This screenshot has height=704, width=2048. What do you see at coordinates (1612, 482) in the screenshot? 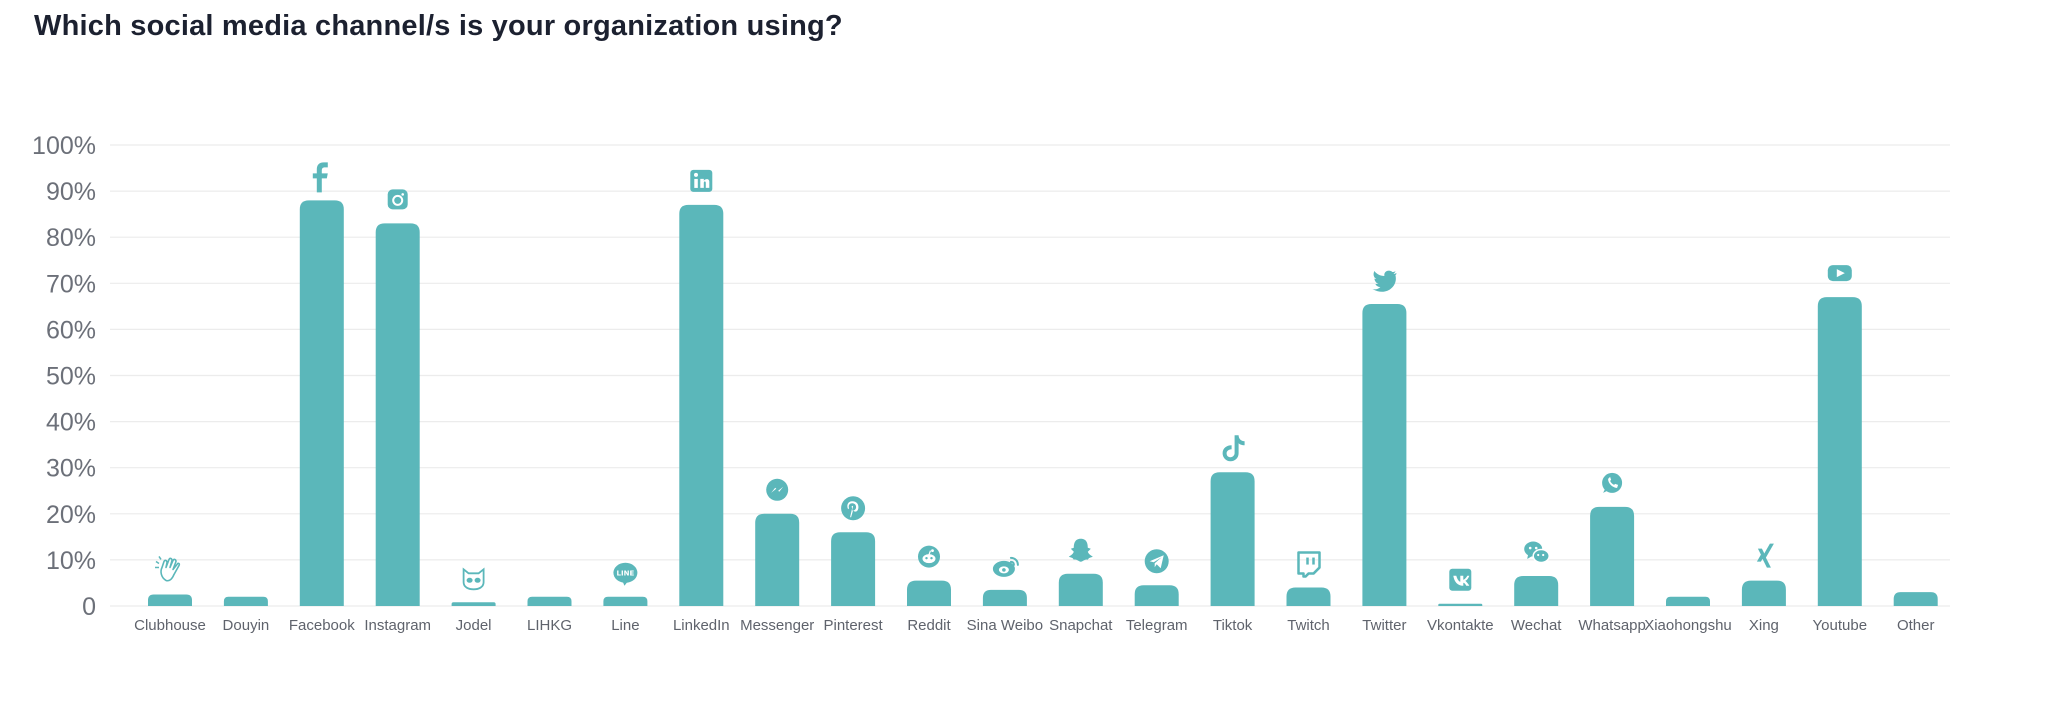
I see `whatsapp-icon` at bounding box center [1612, 482].